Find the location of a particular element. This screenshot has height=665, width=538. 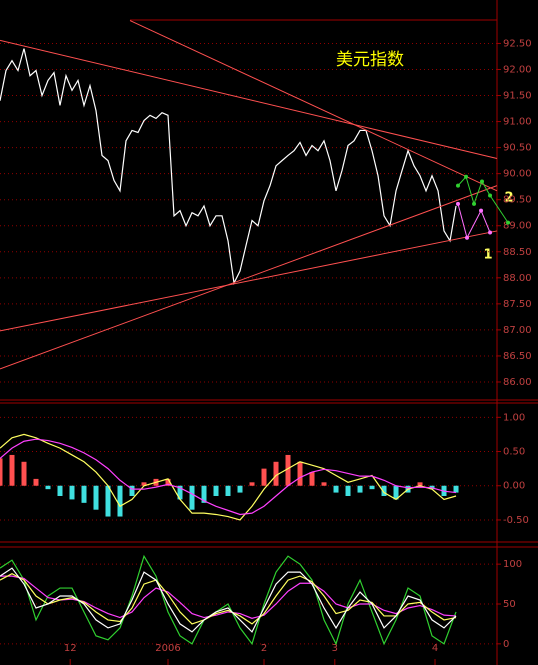

y-tick-label: 92.50 is located at coordinates (517, 43).